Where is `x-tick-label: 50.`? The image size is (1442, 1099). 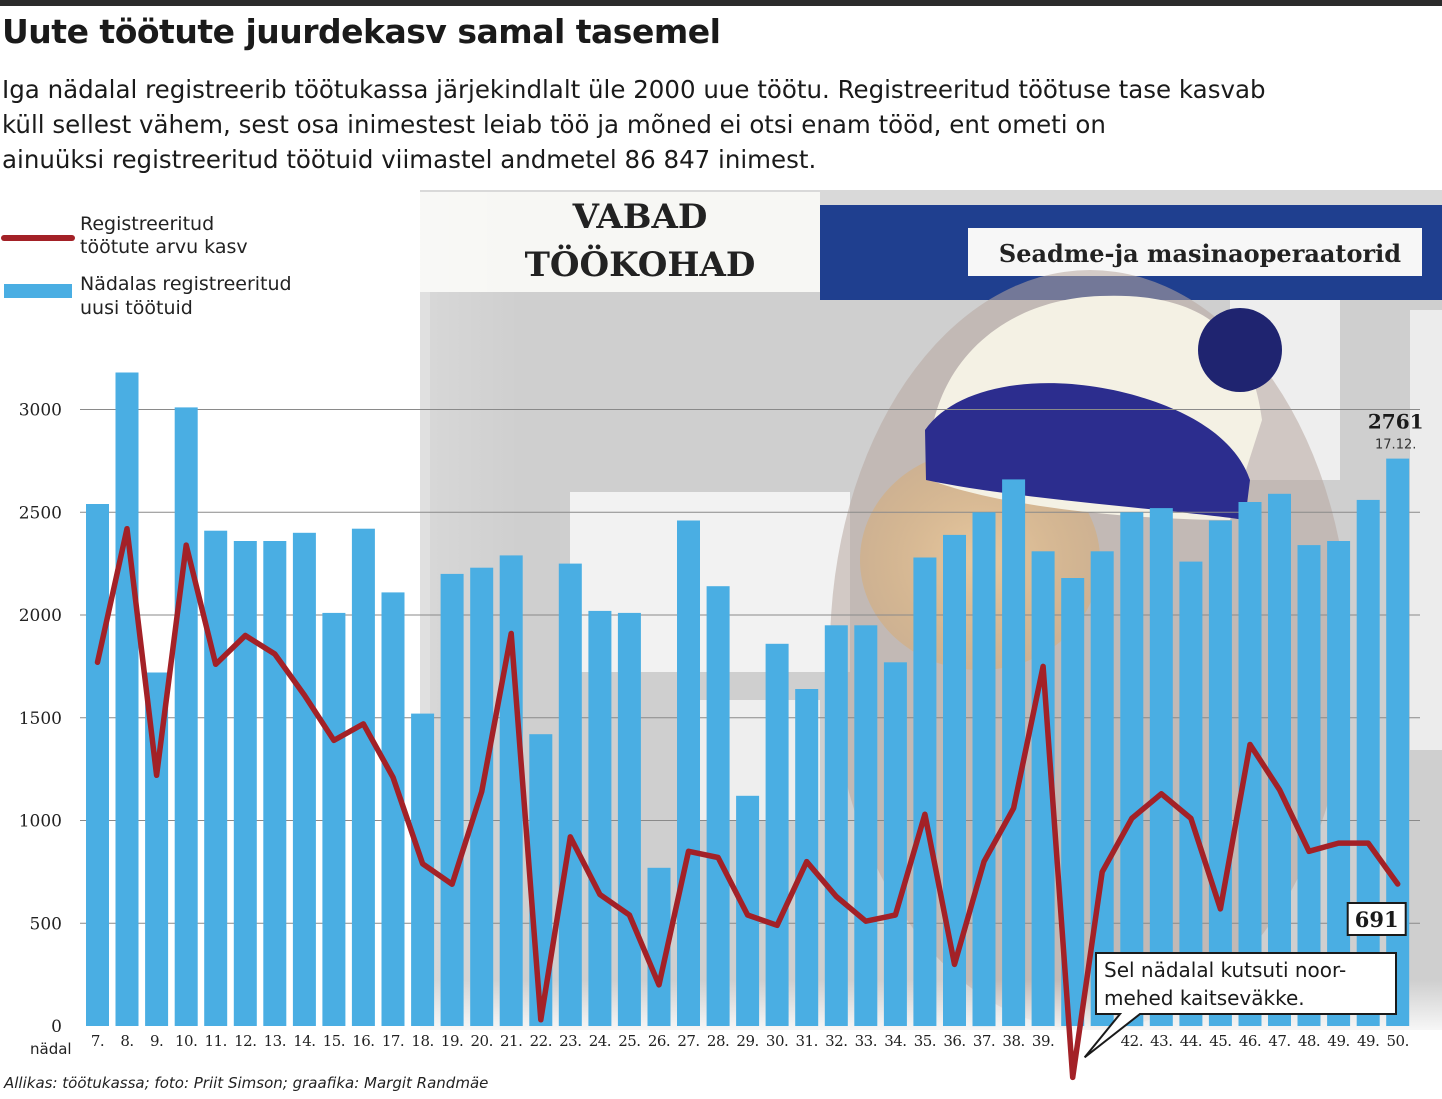
x-tick-label: 50. is located at coordinates (1398, 1041).